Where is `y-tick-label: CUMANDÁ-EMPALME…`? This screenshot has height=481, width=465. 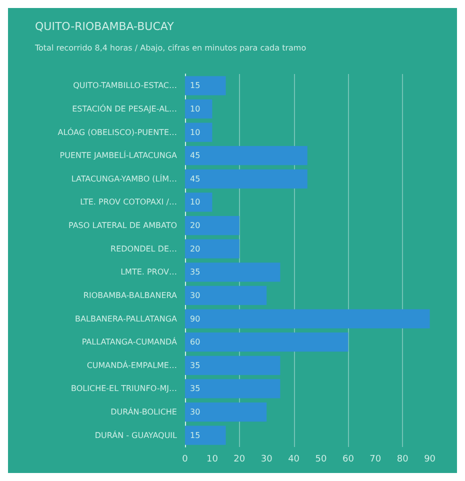
y-tick-label: CUMANDÁ-EMPALME… is located at coordinates (131, 365).